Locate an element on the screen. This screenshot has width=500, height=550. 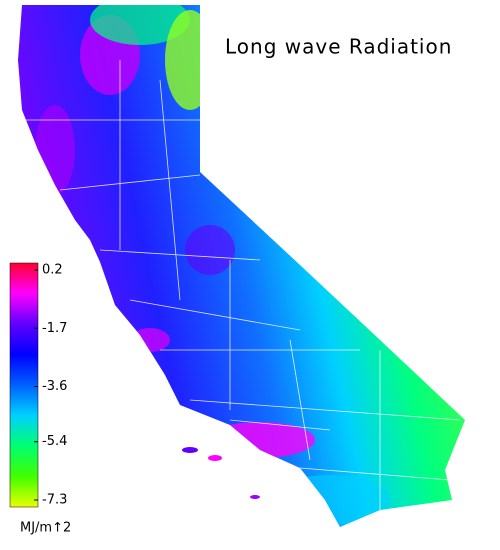
colorbar-tick-label: 0.2 is located at coordinates (52, 270).